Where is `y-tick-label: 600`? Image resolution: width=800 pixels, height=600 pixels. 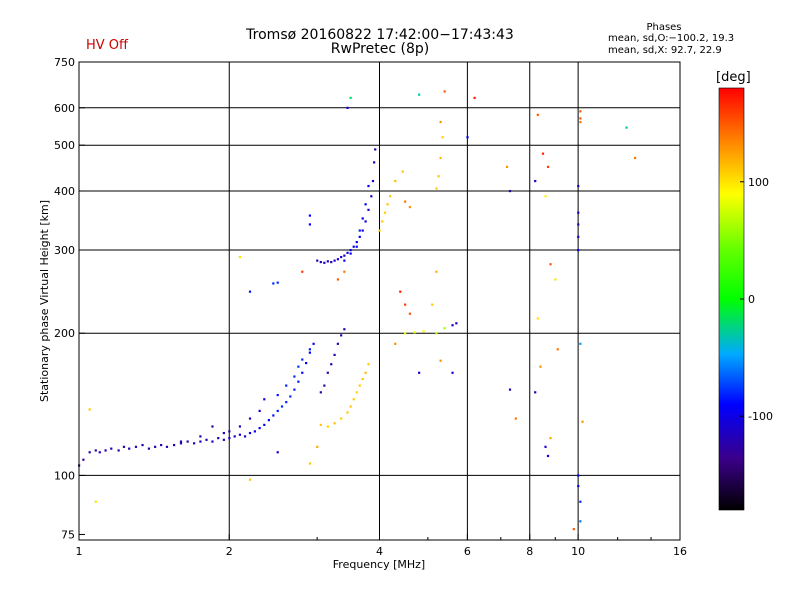 y-tick-label: 600 is located at coordinates (64, 108).